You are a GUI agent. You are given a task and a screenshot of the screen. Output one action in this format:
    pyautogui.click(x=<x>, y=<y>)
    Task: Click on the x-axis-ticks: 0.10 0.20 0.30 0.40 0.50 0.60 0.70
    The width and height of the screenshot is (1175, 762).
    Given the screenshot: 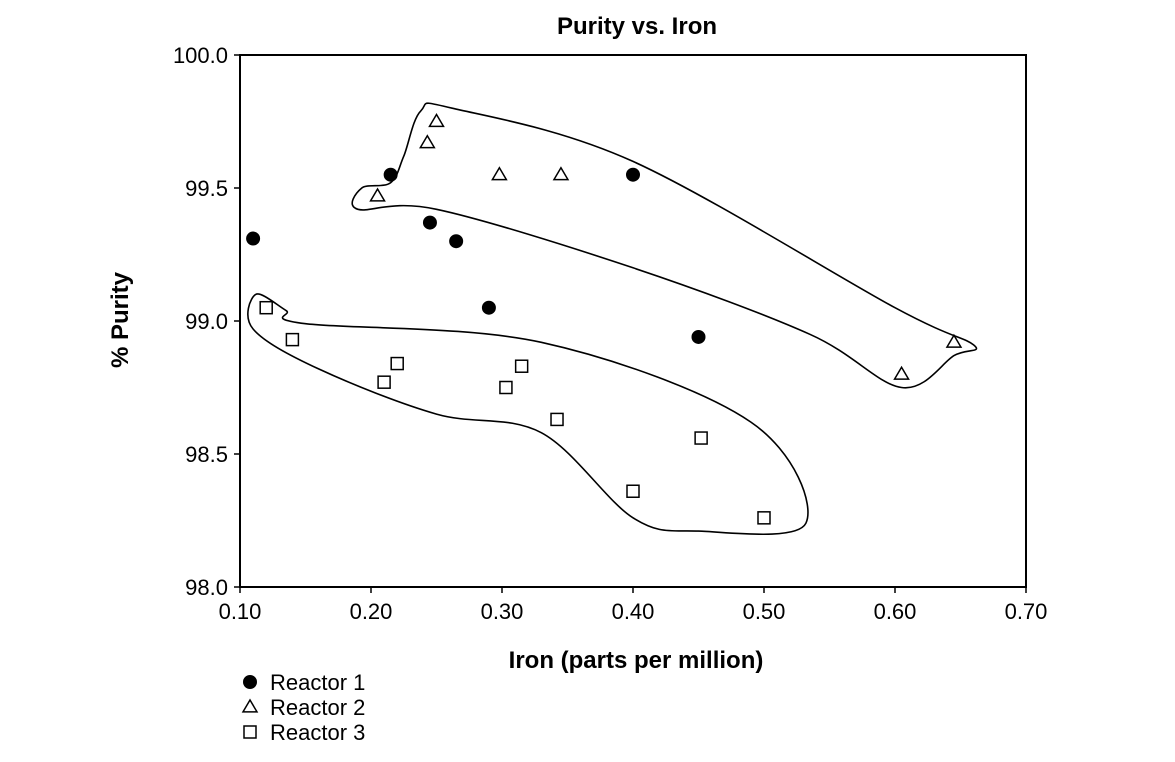 What is the action you would take?
    pyautogui.click(x=633, y=605)
    